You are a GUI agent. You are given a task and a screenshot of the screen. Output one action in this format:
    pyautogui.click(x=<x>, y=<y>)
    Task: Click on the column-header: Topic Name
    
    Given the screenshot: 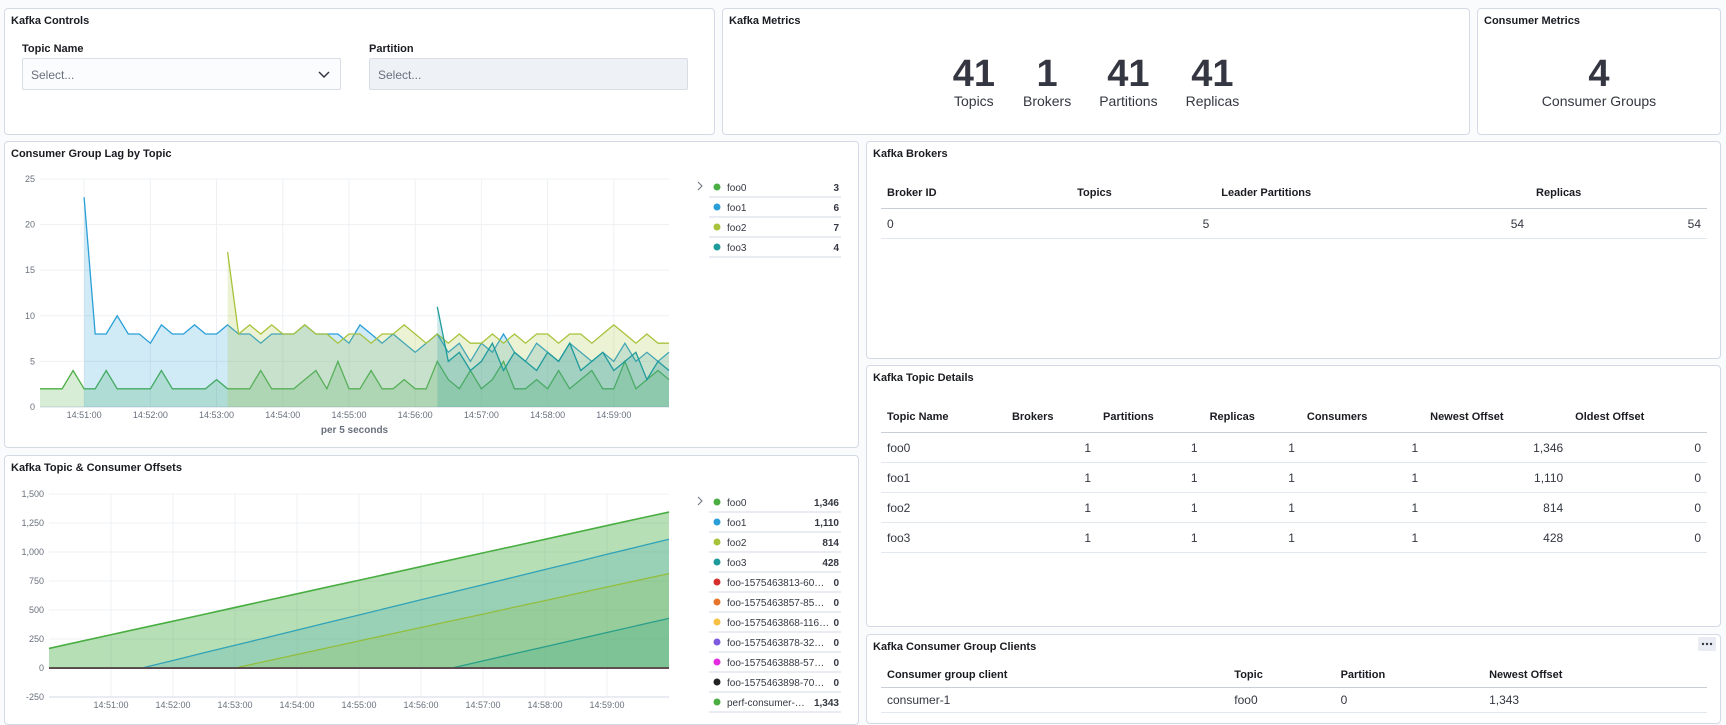 What is the action you would take?
    pyautogui.click(x=943, y=417)
    